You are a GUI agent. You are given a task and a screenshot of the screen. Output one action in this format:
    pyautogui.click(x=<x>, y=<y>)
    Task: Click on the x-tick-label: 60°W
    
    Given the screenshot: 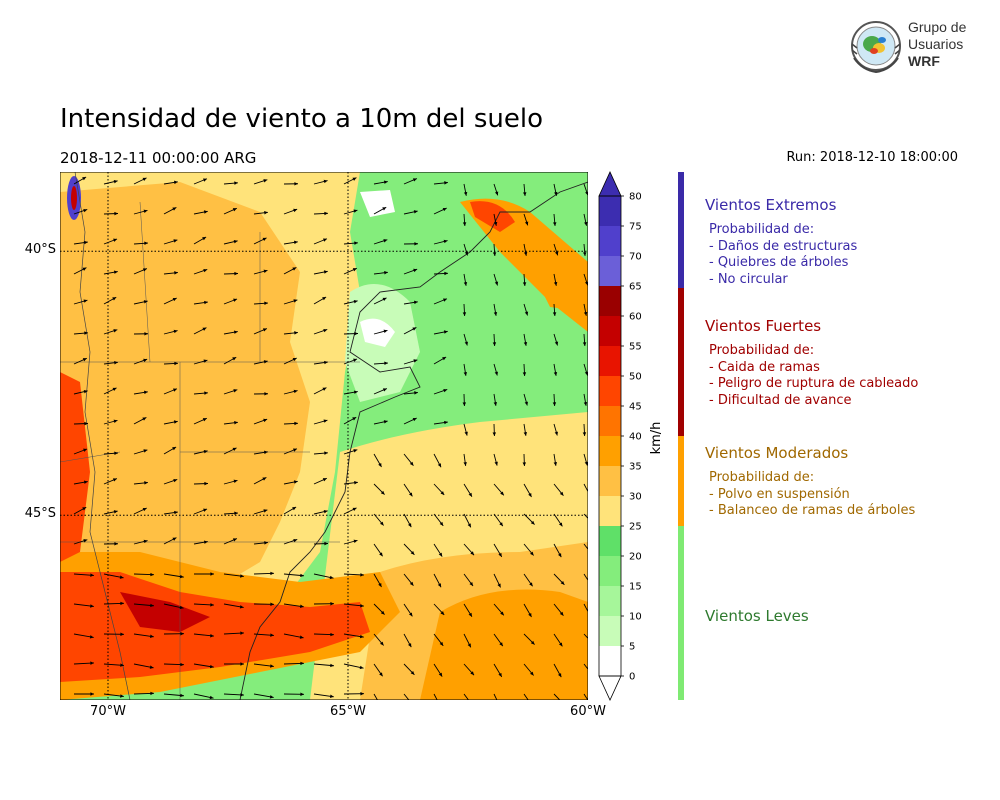 What is the action you would take?
    pyautogui.click(x=588, y=711)
    